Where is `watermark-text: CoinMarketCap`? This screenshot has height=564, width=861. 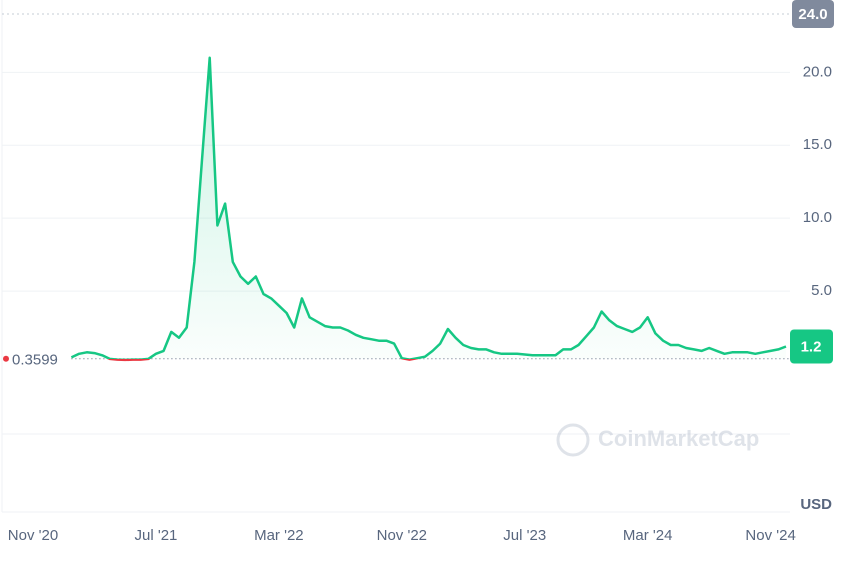
watermark-text: CoinMarketCap is located at coordinates (678, 438).